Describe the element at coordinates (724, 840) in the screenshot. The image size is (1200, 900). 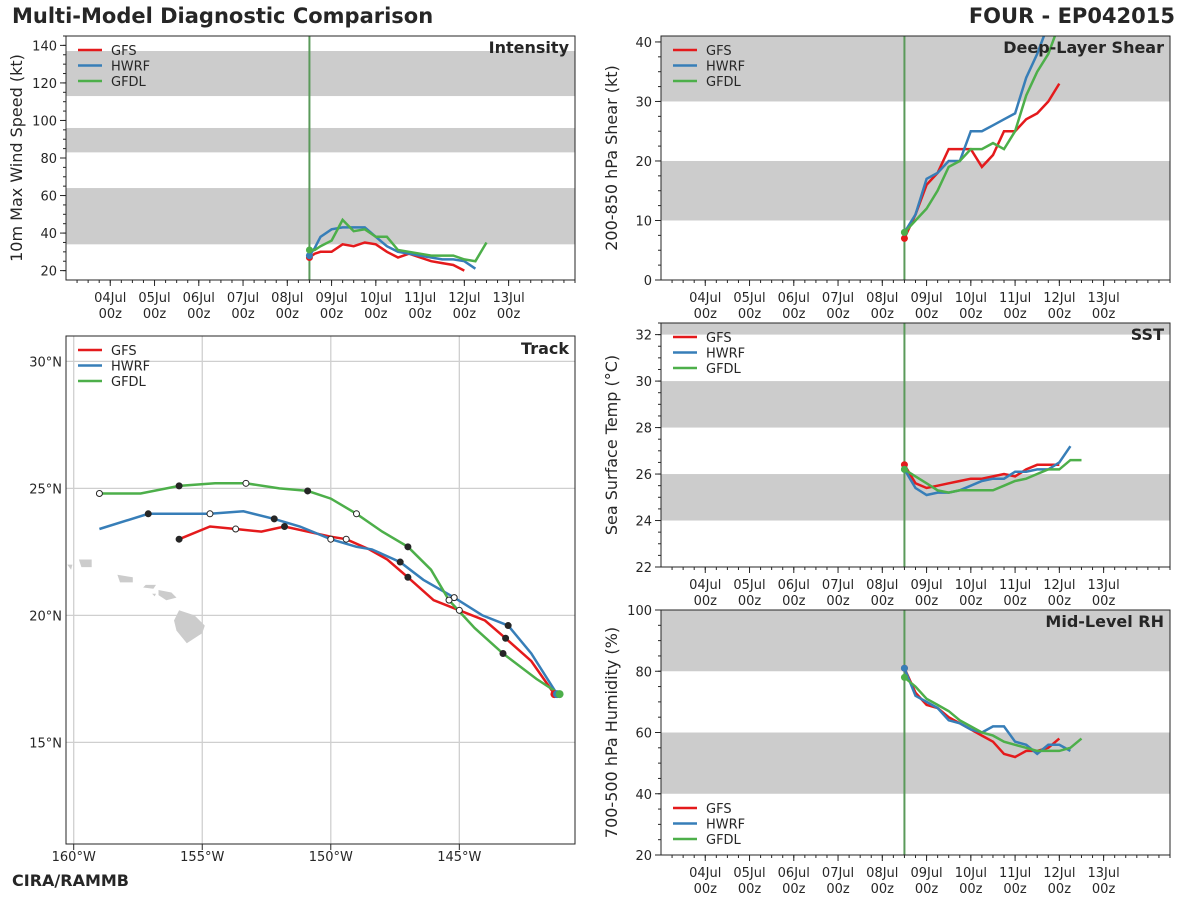
I see `rh-legend-label-gfdl: GFDL` at that location.